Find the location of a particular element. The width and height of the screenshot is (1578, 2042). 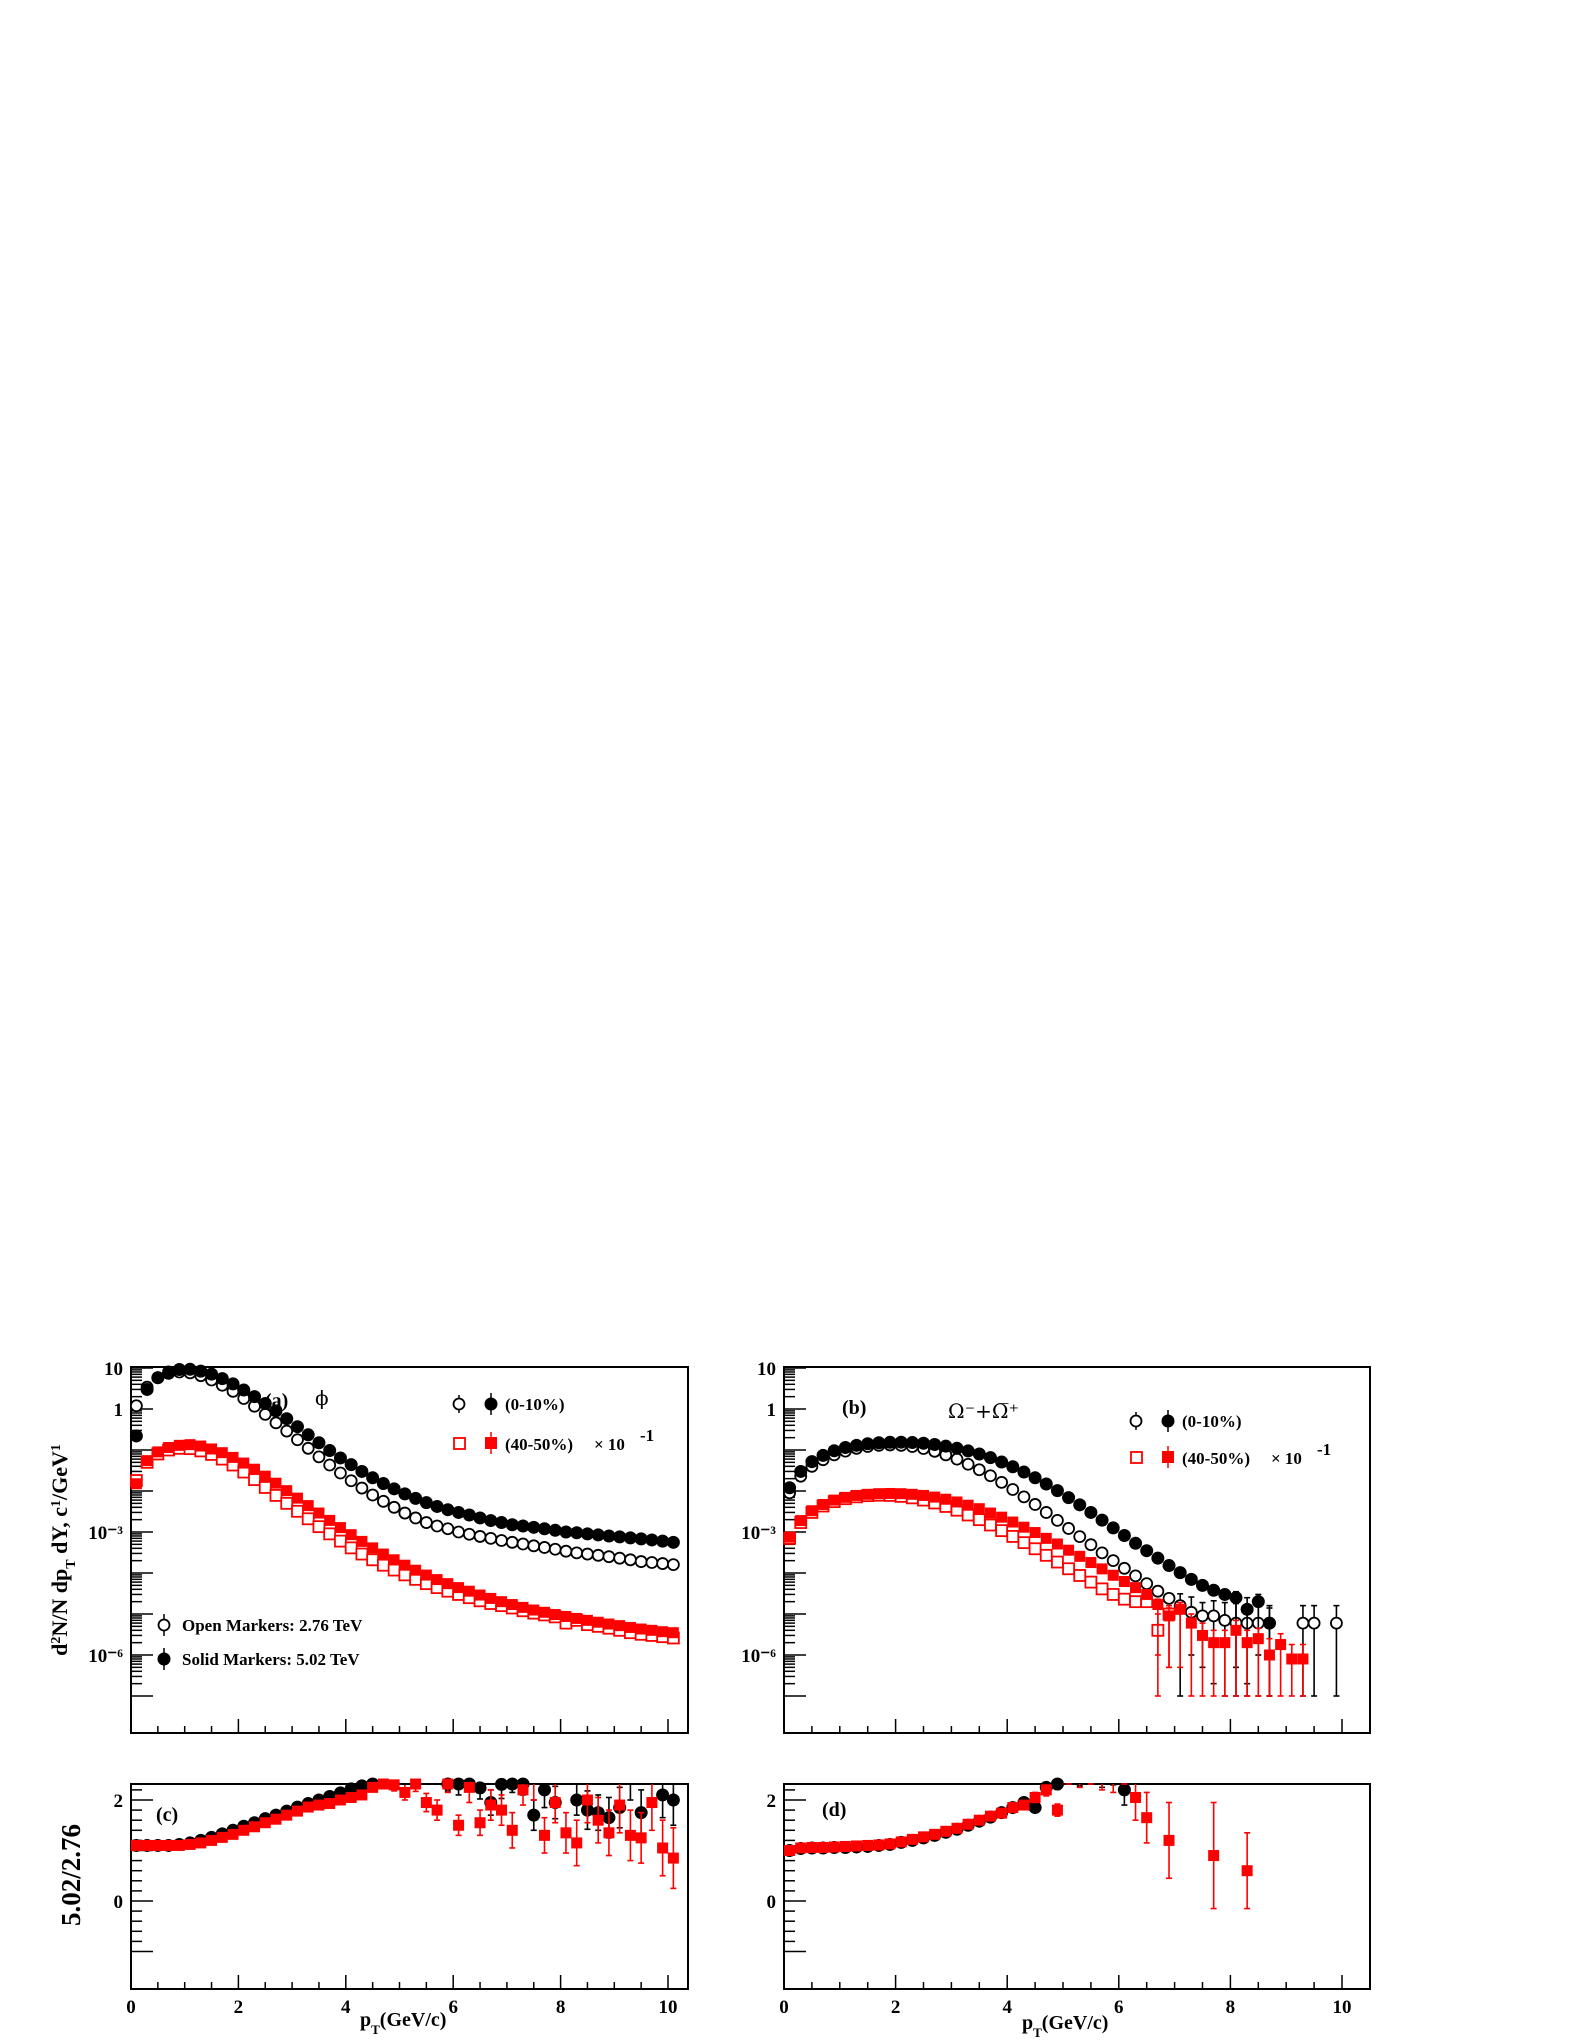

y-tick-label: 1 is located at coordinates (772, 1410).